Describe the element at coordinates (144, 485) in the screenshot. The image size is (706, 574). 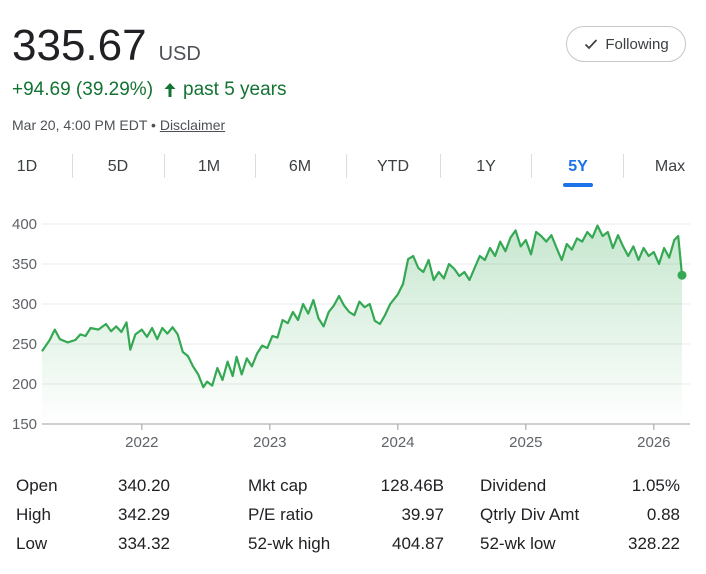
I see `stat-value-open: 340.20` at that location.